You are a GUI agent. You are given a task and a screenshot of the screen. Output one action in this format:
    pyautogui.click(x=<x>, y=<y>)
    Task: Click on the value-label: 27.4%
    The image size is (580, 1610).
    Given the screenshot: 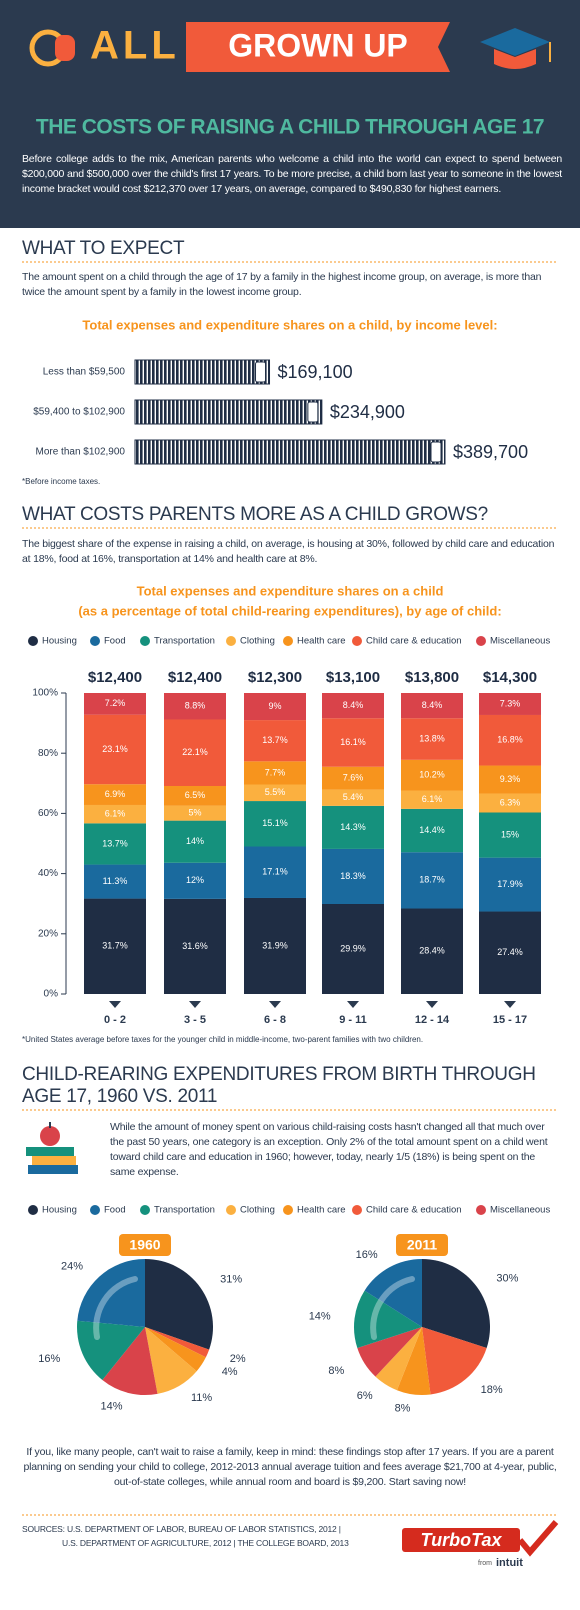 What is the action you would take?
    pyautogui.click(x=510, y=952)
    